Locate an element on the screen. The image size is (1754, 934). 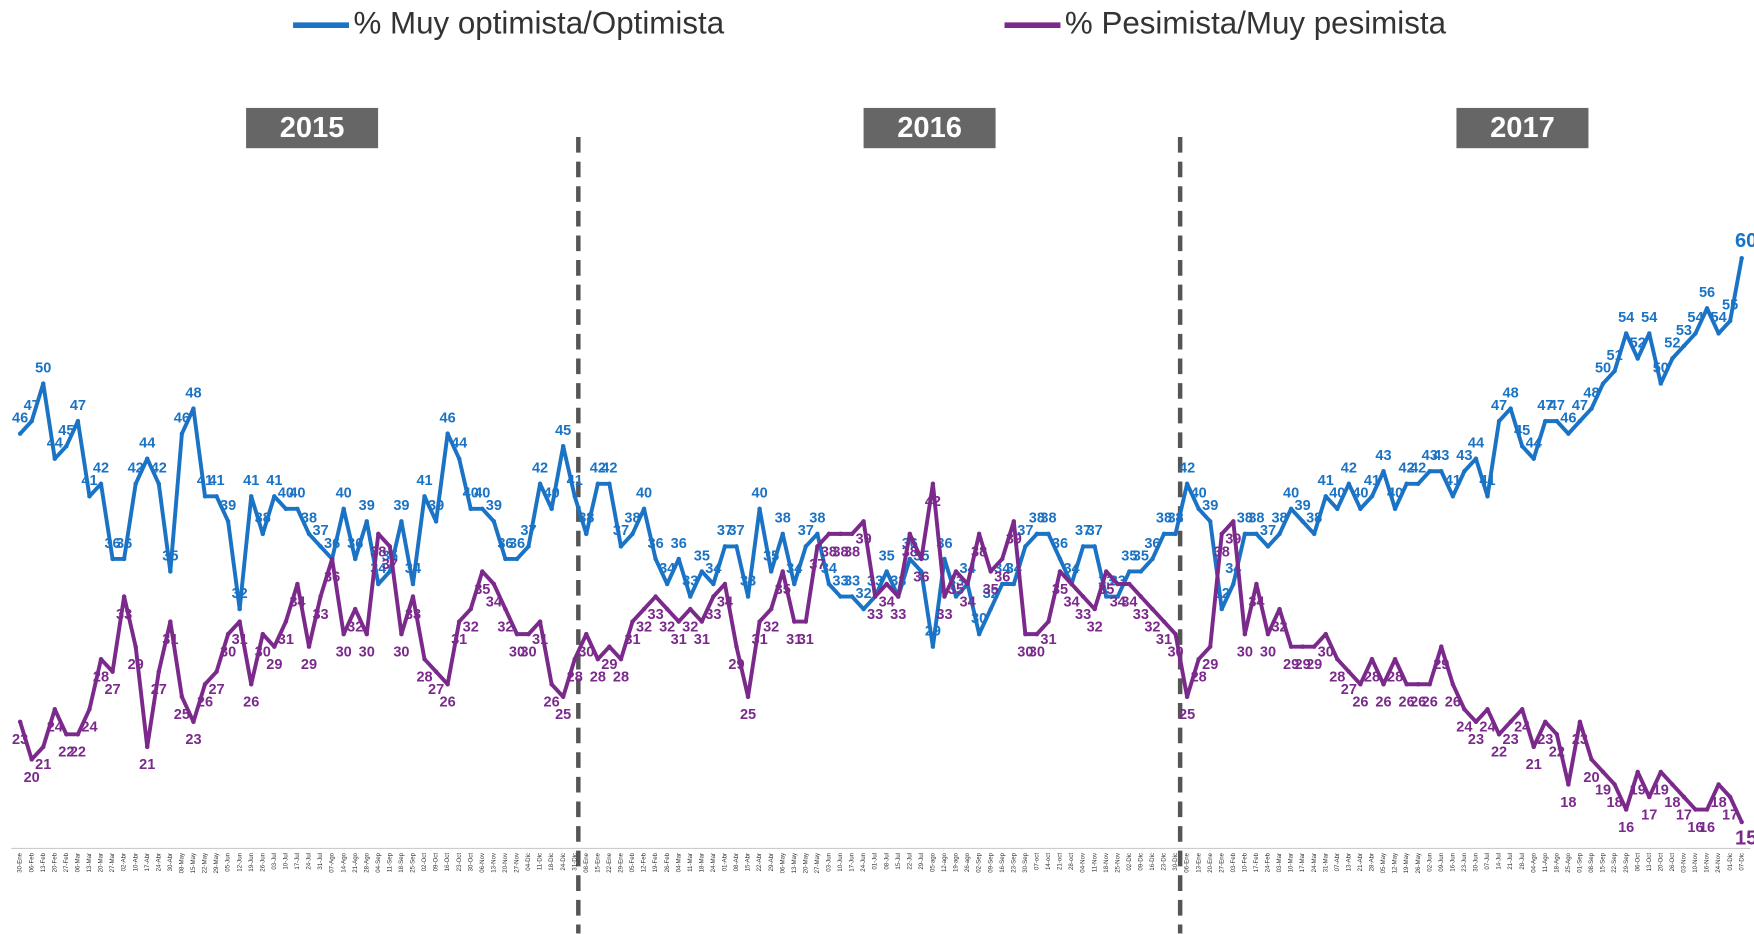
x-tick-label: 03-Mar is located at coordinates (1279, 862).